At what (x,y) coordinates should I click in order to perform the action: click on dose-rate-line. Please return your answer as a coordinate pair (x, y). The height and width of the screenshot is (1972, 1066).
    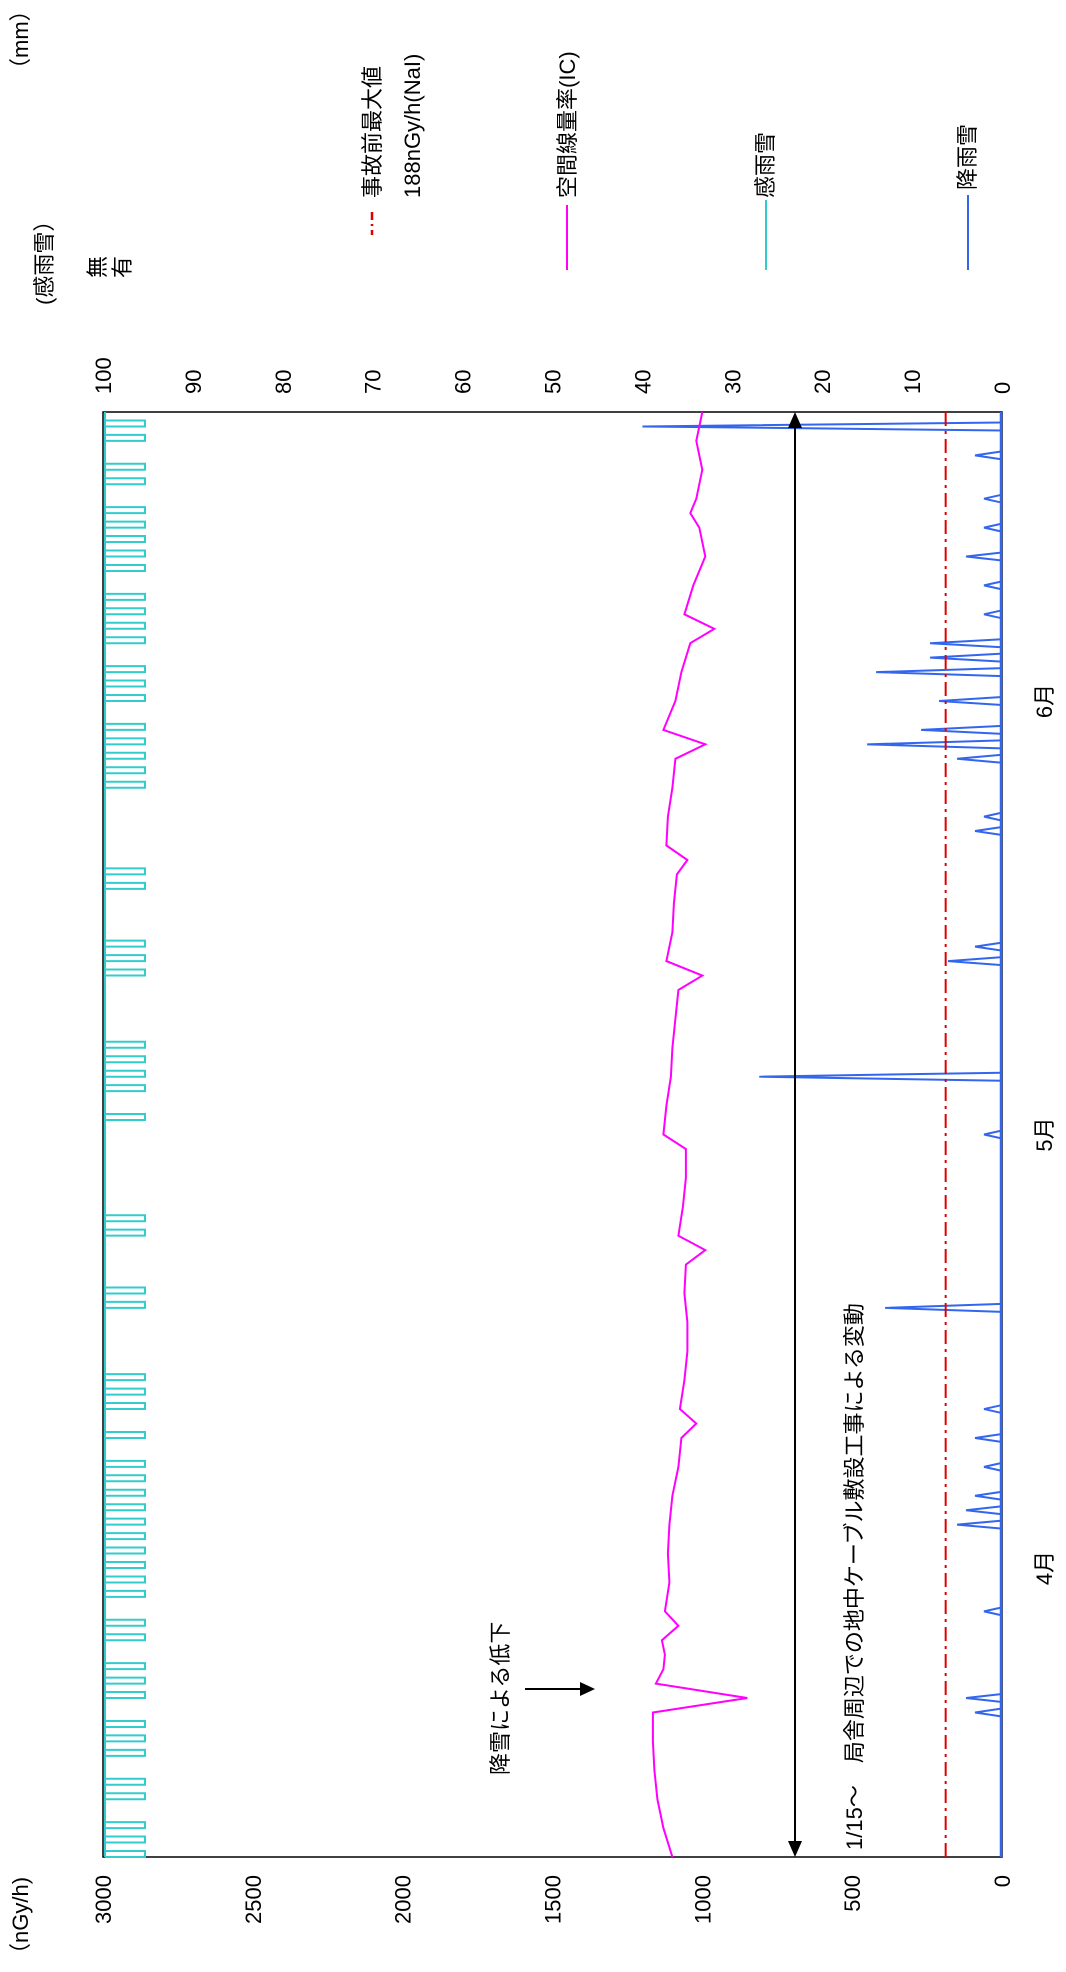
    Looking at the image, I should click on (699, 1134).